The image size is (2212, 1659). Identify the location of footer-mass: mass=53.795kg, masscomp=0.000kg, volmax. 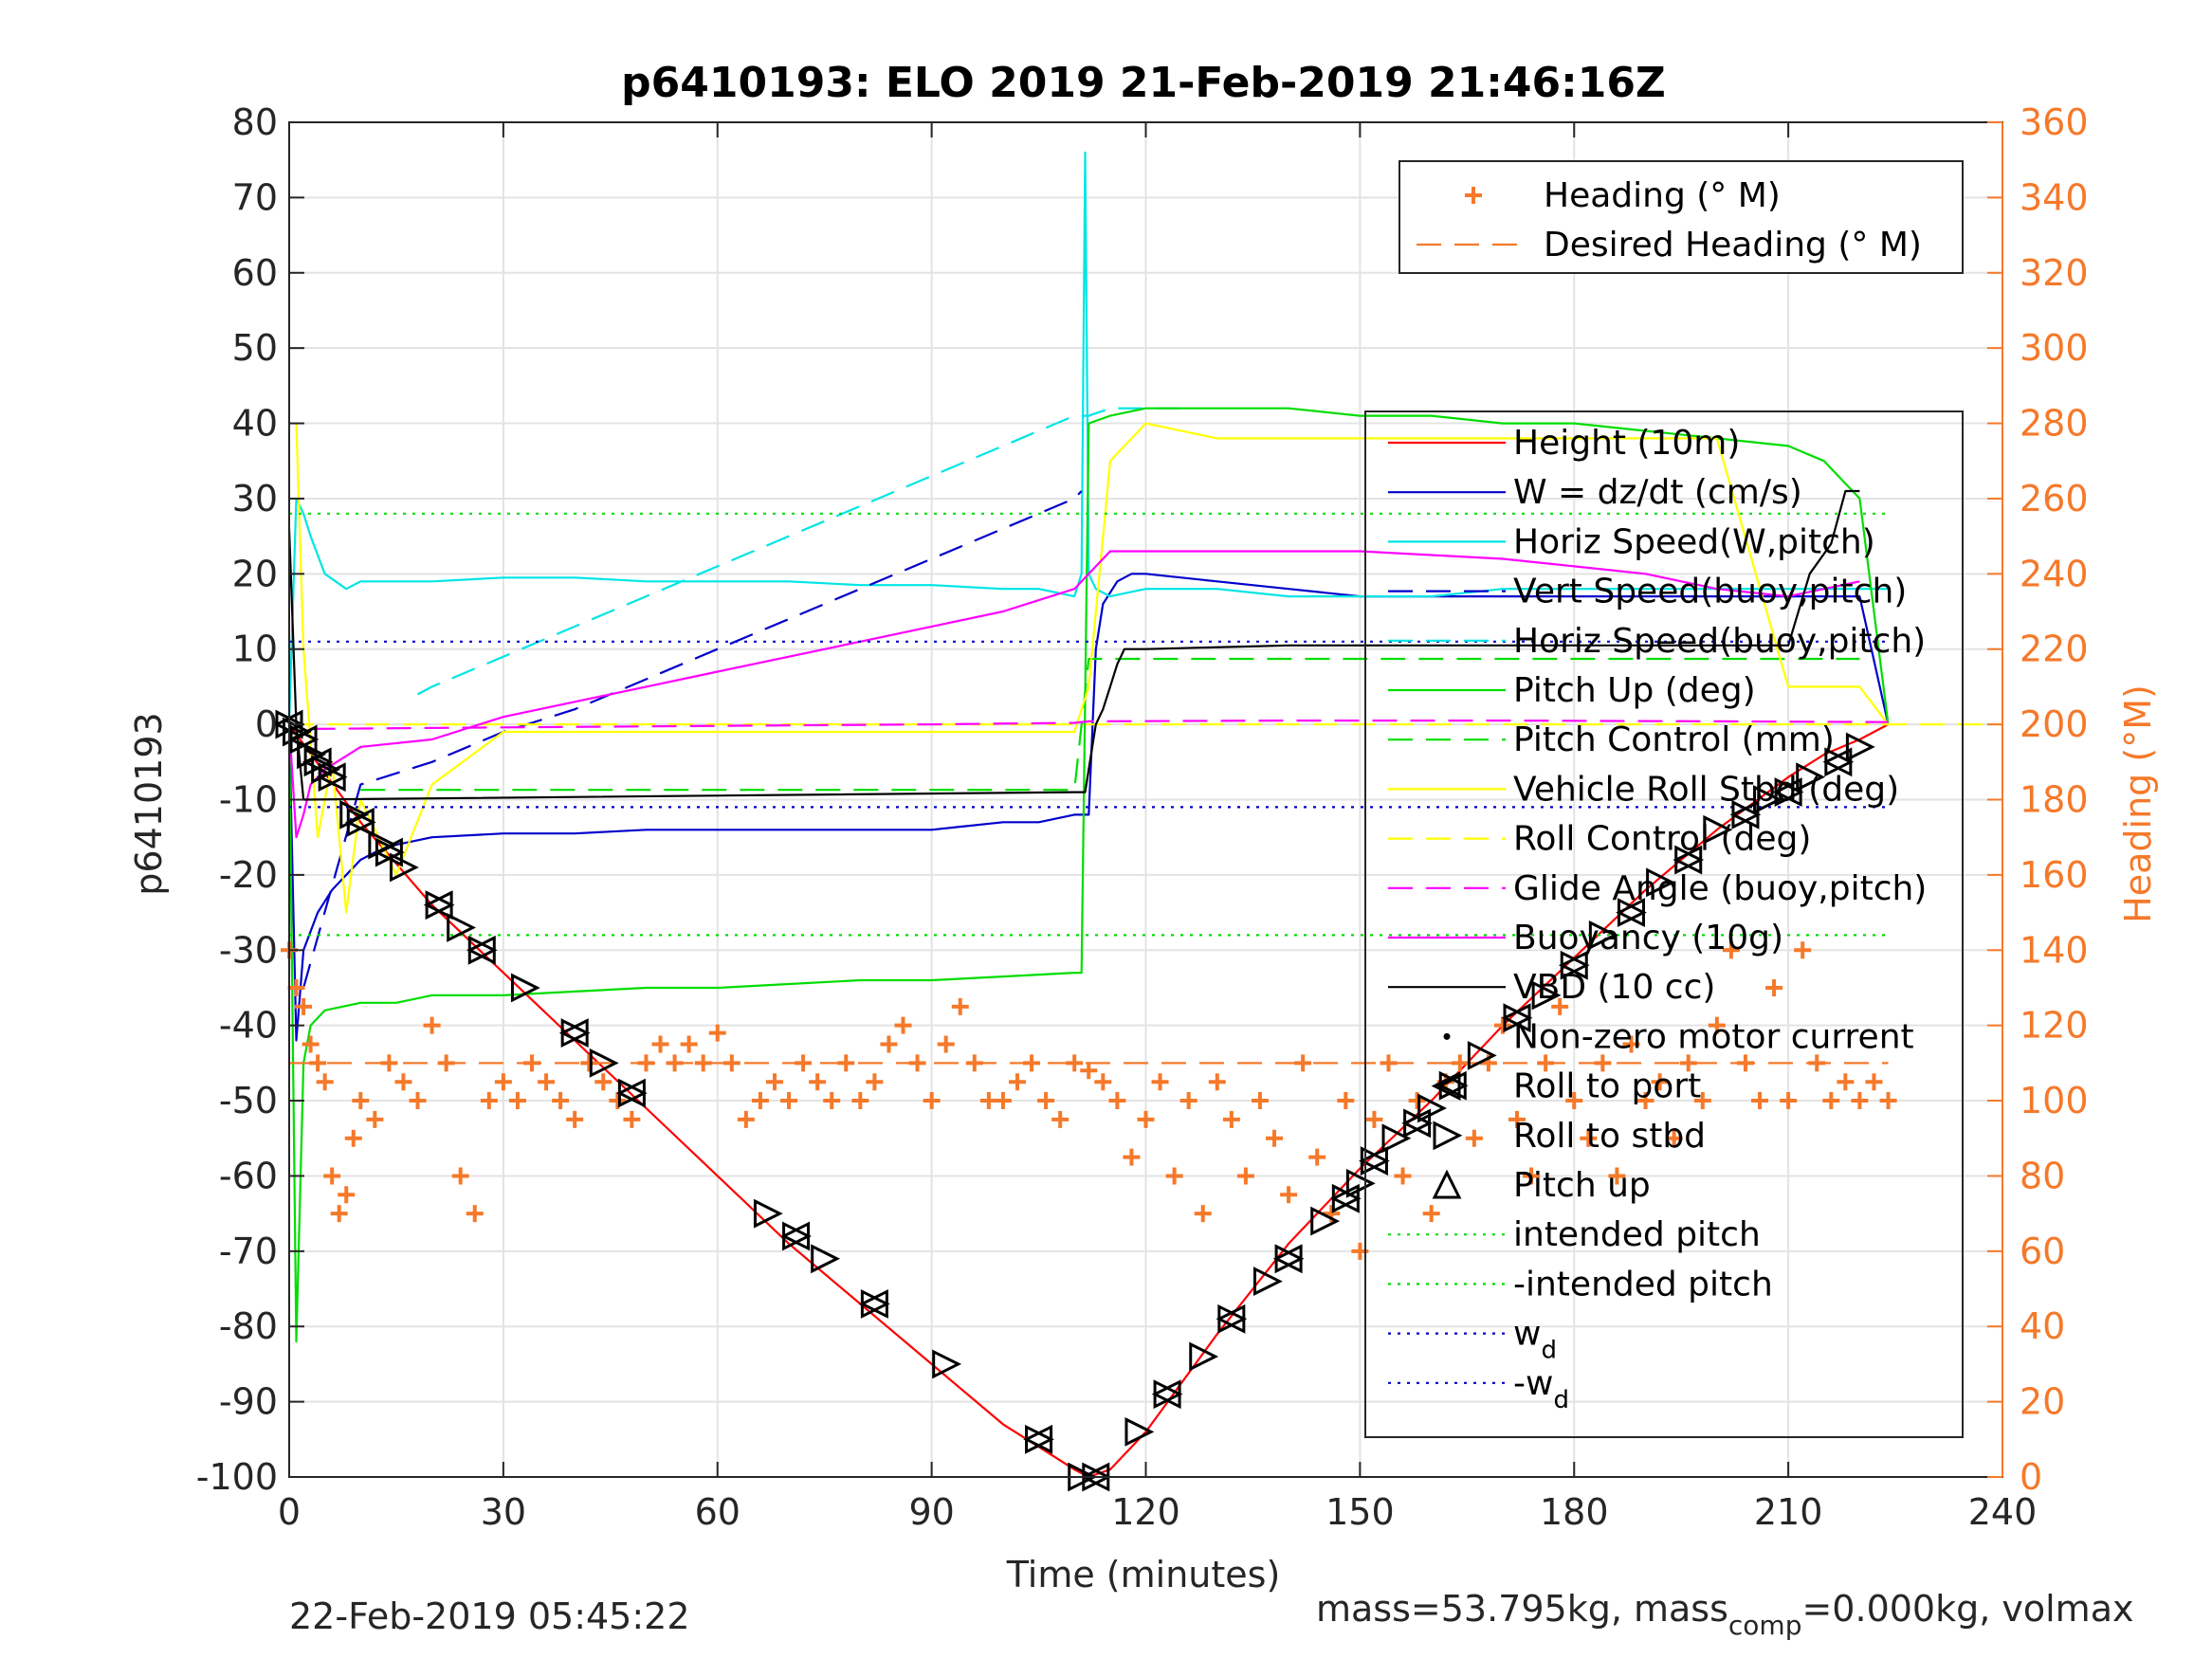
(1724, 1614).